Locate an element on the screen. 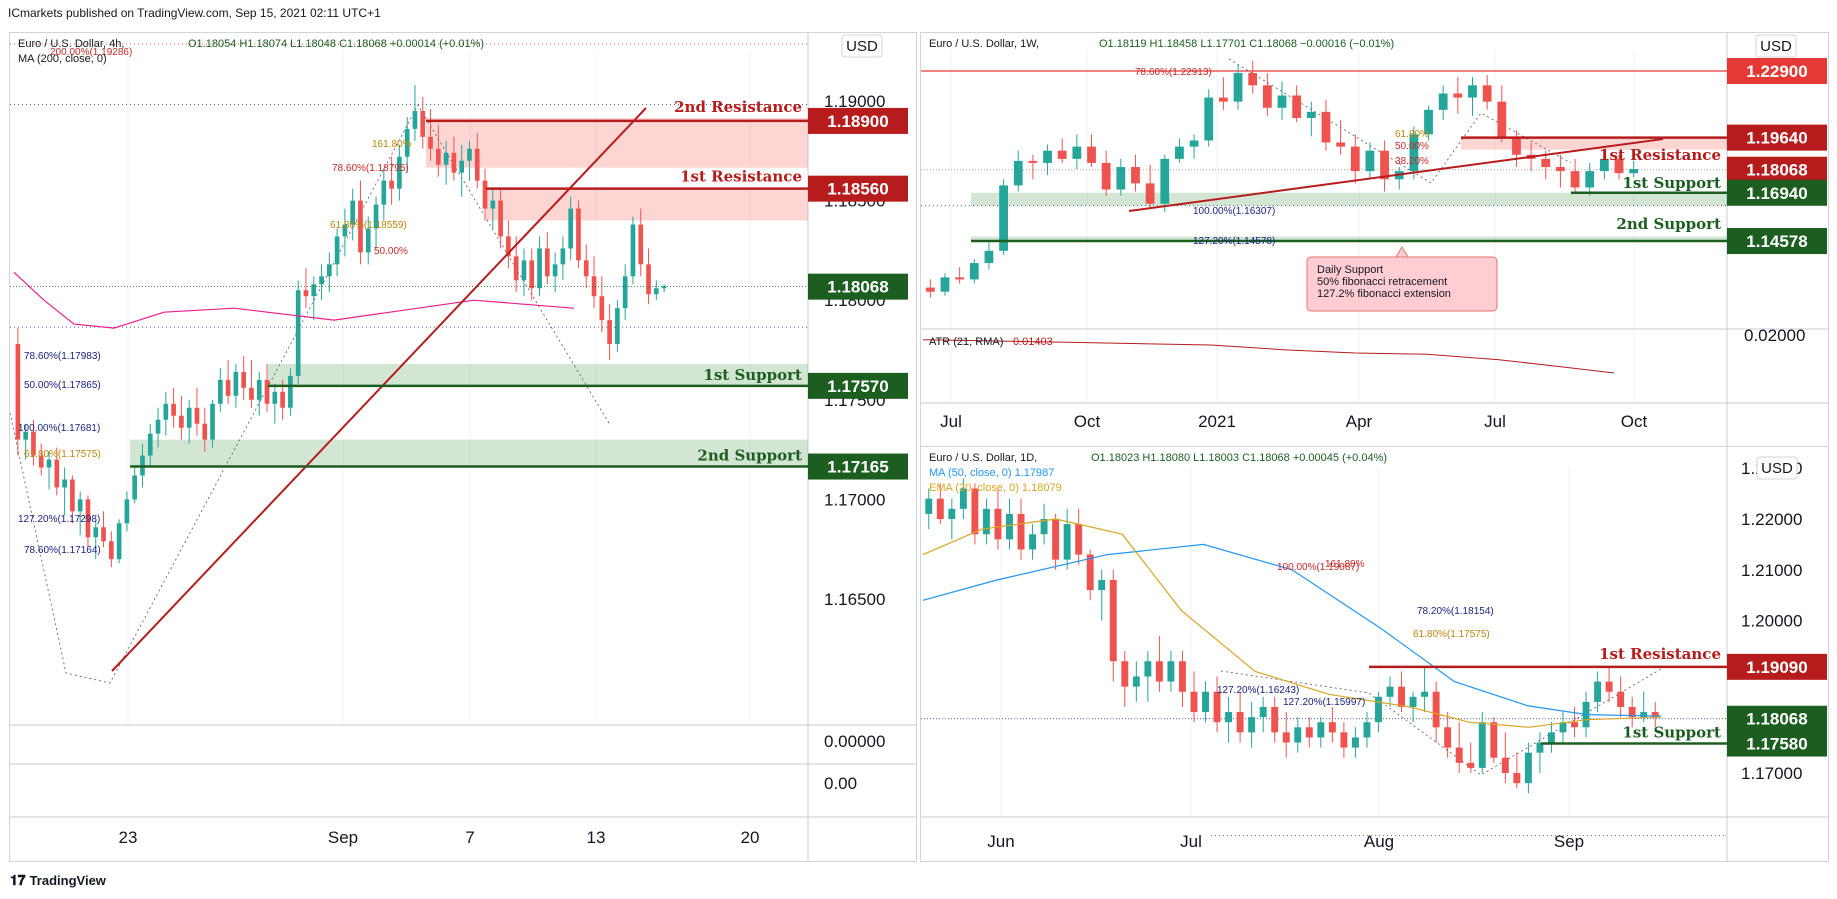 This screenshot has height=899, width=1837. ma50-line is located at coordinates (1292, 630).